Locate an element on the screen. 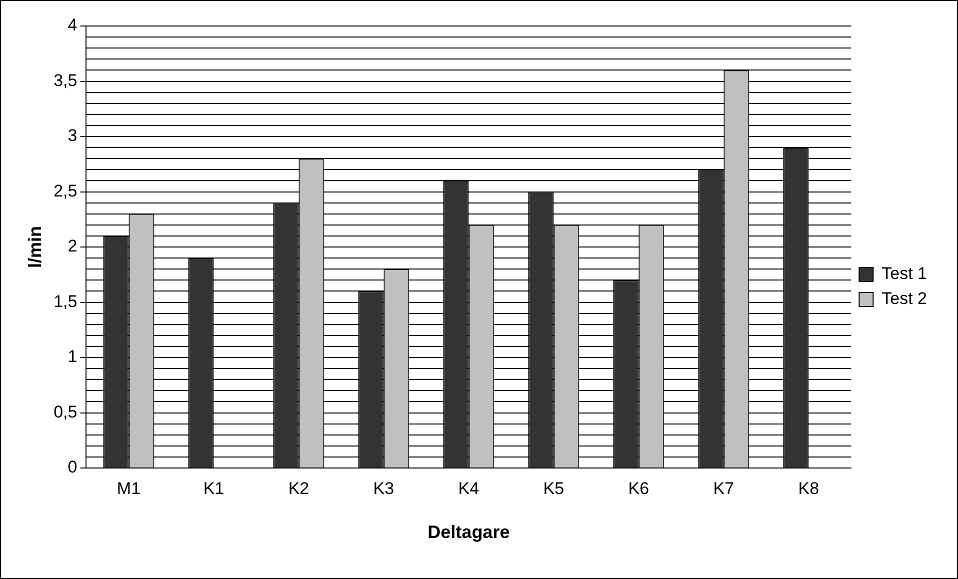 The width and height of the screenshot is (958, 579). x-tick-label: K3 is located at coordinates (383, 488).